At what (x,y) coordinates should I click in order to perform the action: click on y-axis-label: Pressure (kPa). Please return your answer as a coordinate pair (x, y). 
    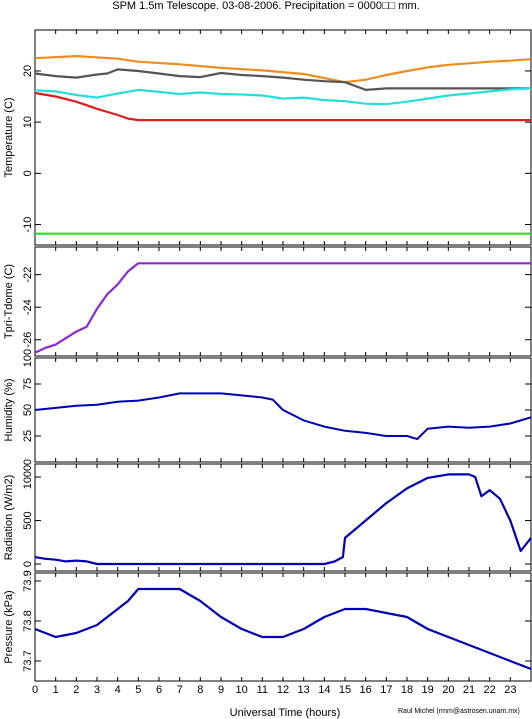
    Looking at the image, I should click on (9, 626).